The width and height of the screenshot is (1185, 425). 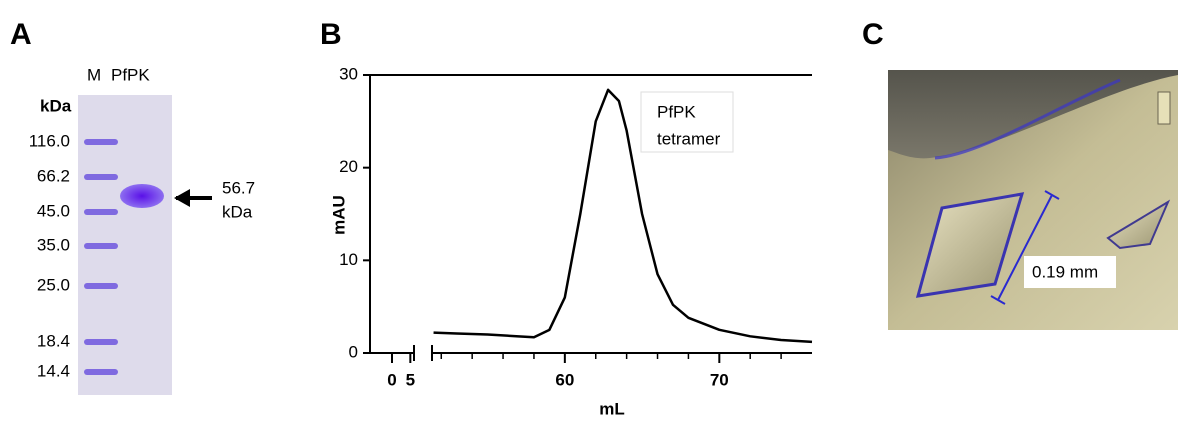 I want to click on x-axis-label: mL, so click(x=612, y=408).